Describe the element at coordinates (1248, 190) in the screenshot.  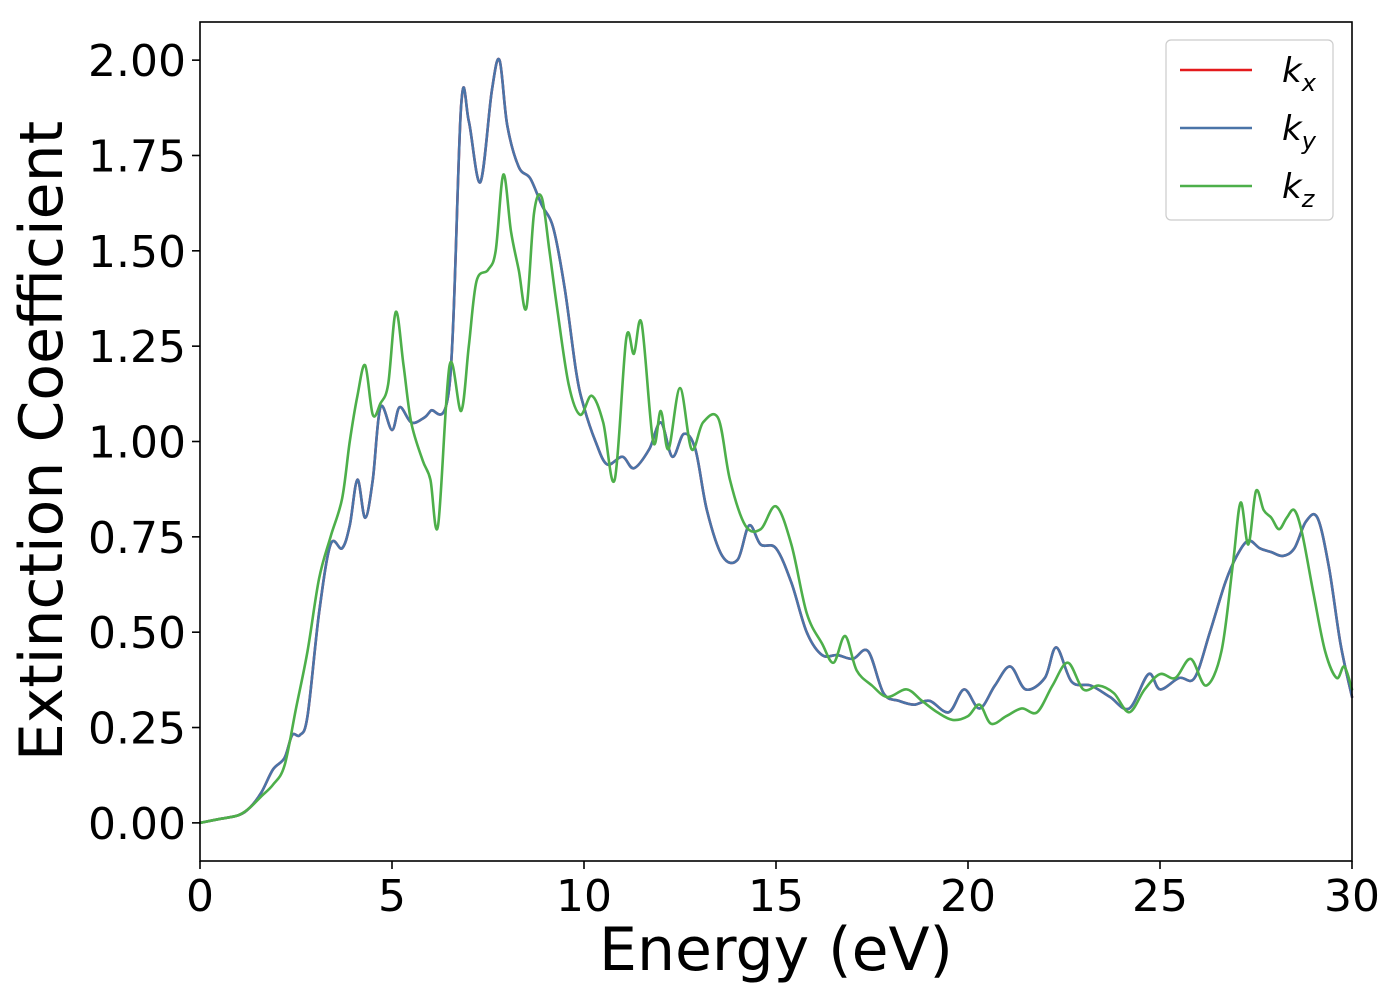
I see `legend-item-kz: kz` at that location.